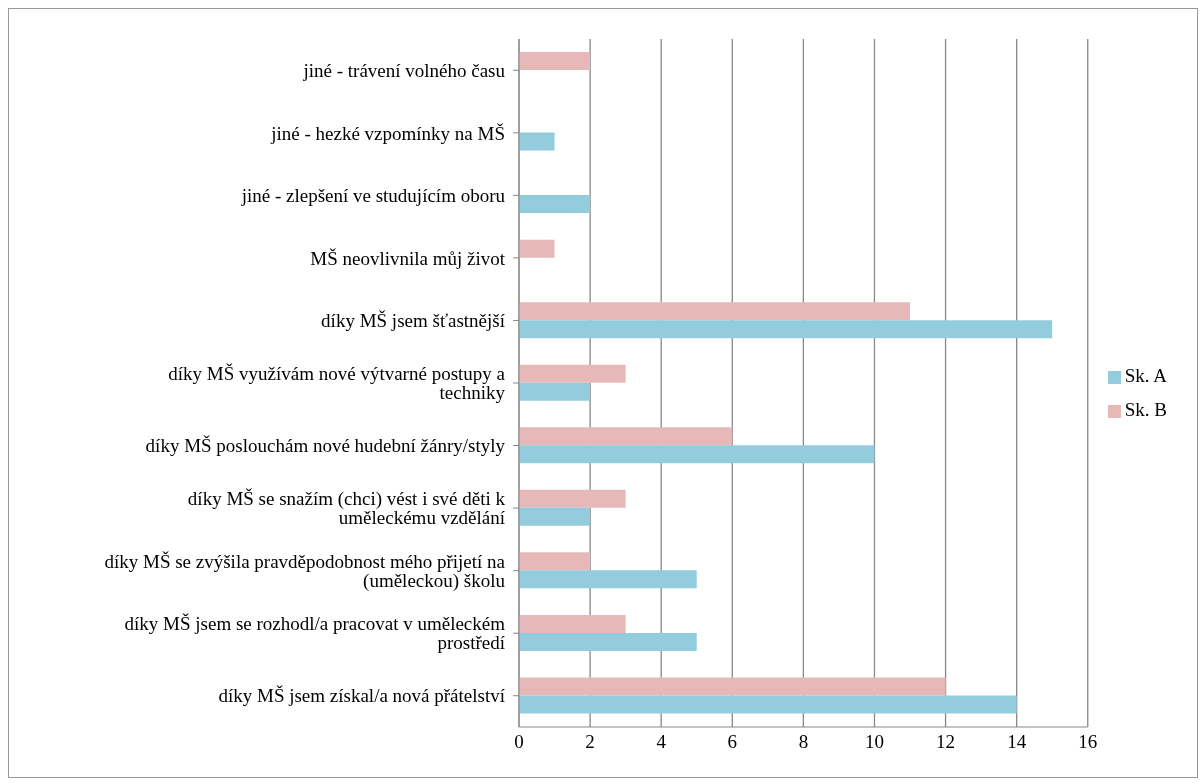  Describe the element at coordinates (404, 71) in the screenshot. I see `y-tick-label: jiné - trávení volného času` at that location.